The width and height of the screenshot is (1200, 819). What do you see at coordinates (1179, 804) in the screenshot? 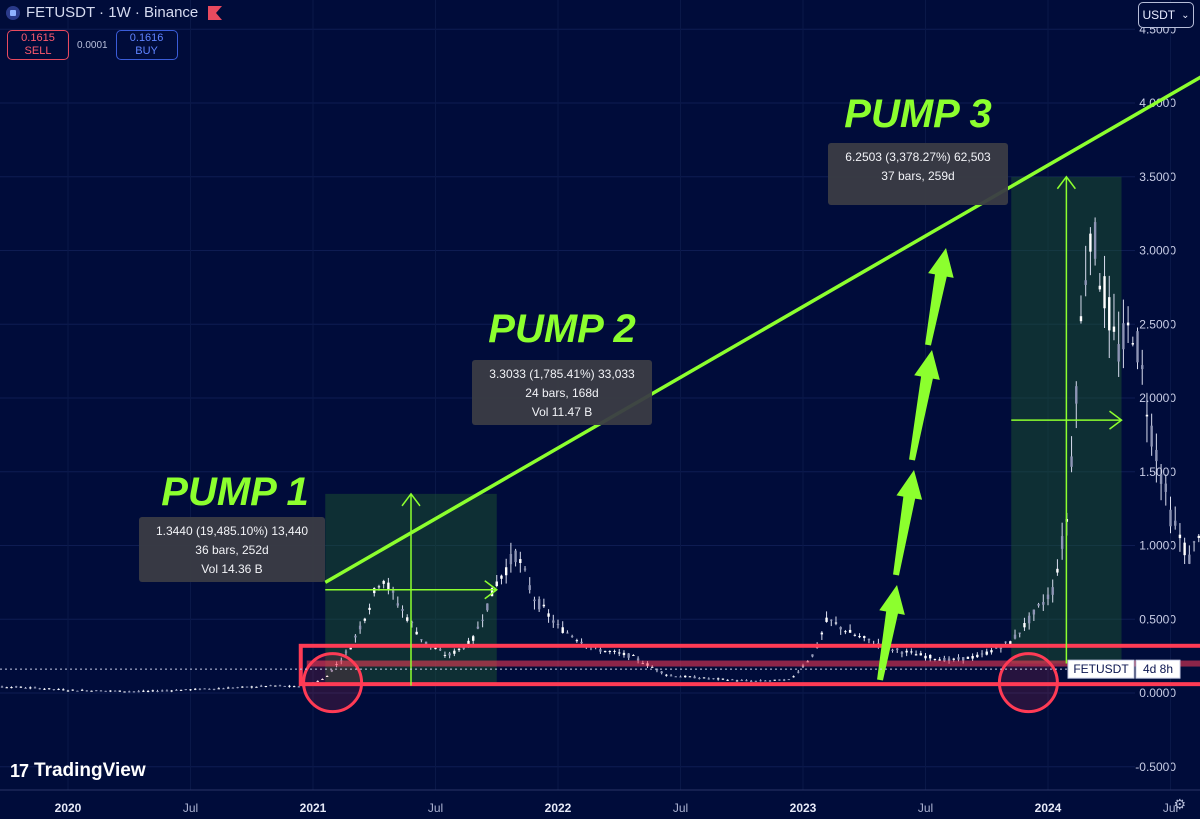
I see `gear-icon: ⚙` at bounding box center [1179, 804].